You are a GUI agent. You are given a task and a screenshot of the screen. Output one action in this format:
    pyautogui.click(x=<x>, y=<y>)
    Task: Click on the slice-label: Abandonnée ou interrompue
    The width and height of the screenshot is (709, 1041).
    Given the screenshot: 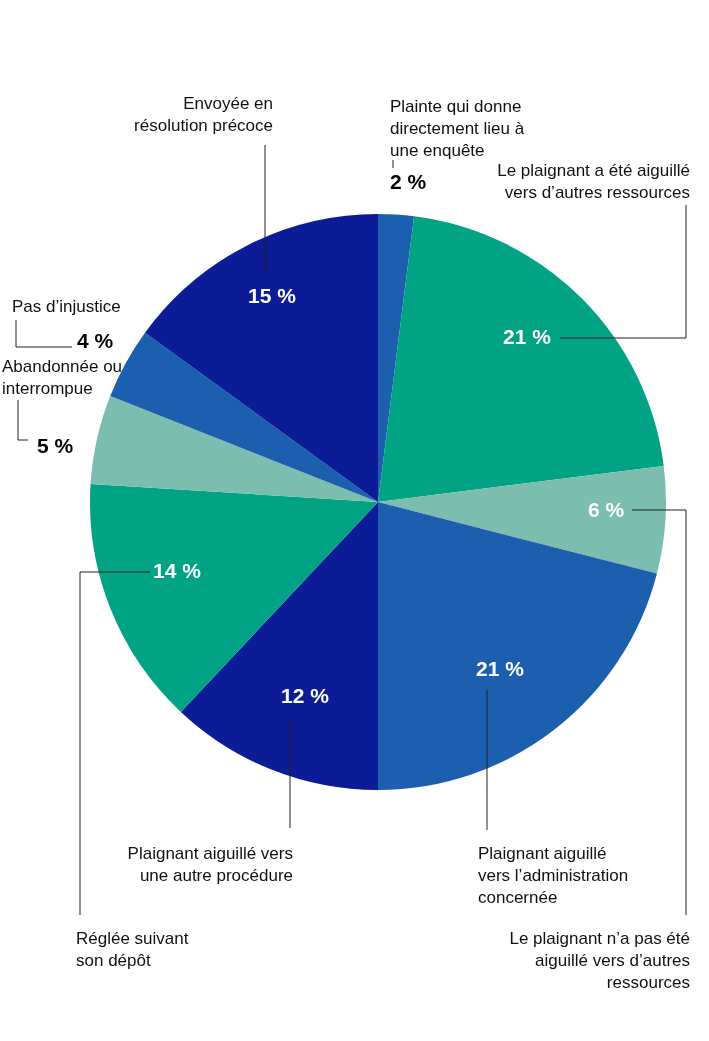 What is the action you would take?
    pyautogui.click(x=62, y=377)
    